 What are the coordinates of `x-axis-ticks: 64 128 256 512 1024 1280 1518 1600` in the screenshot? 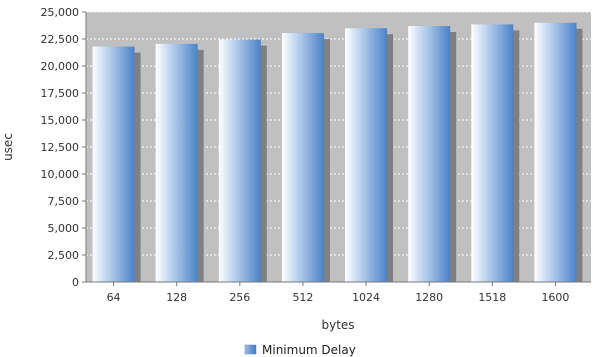 It's located at (338, 293).